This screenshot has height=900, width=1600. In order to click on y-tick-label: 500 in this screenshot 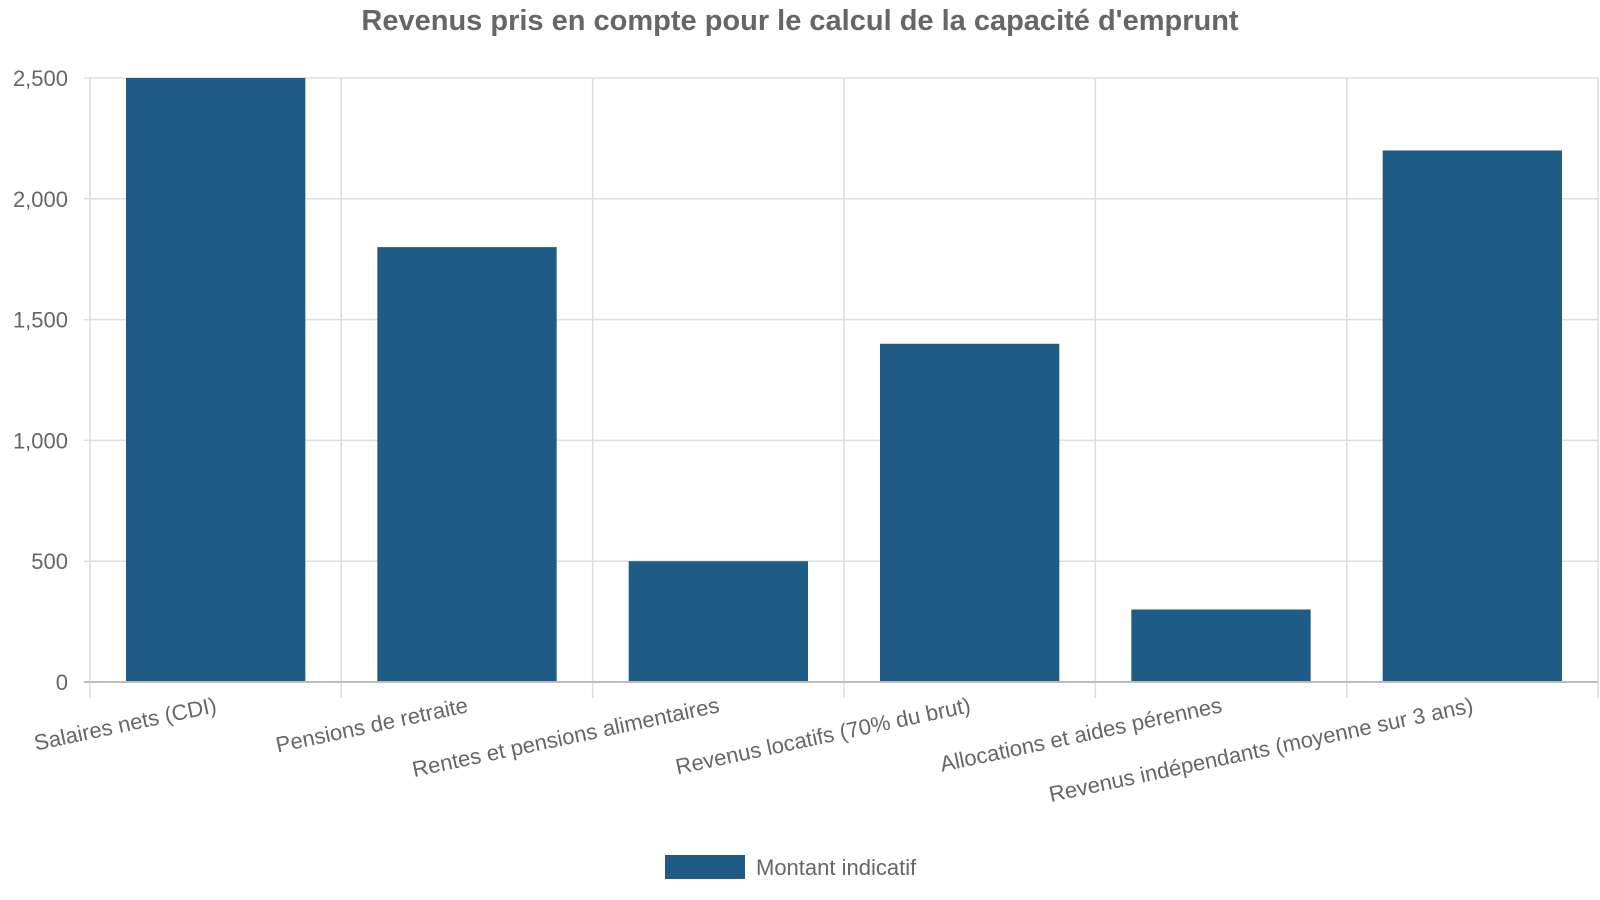, I will do `click(49, 561)`.